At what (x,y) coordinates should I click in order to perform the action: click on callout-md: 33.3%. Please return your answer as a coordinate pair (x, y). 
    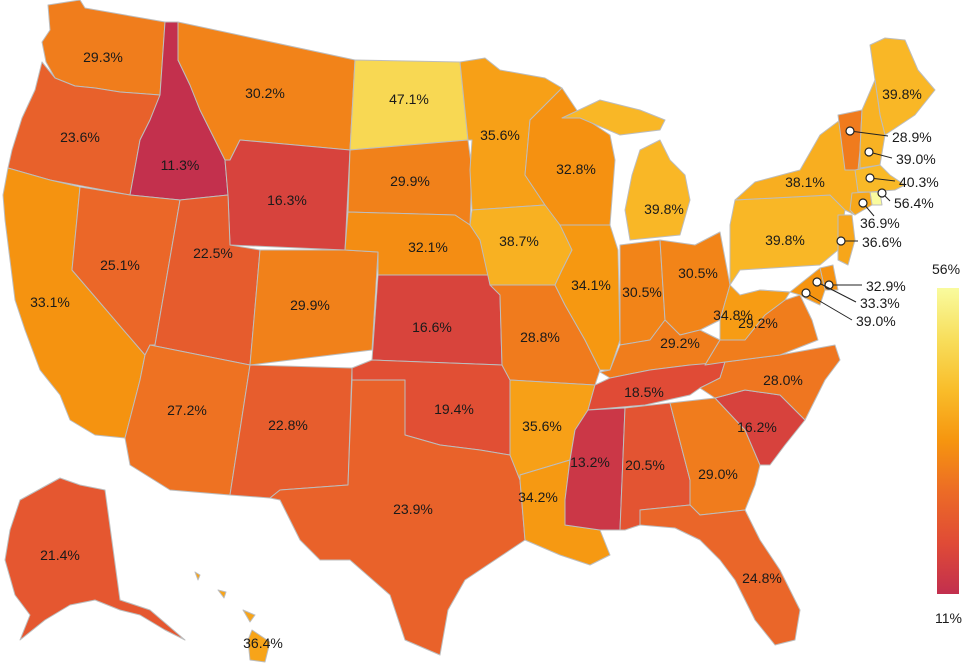
    Looking at the image, I should click on (856, 294).